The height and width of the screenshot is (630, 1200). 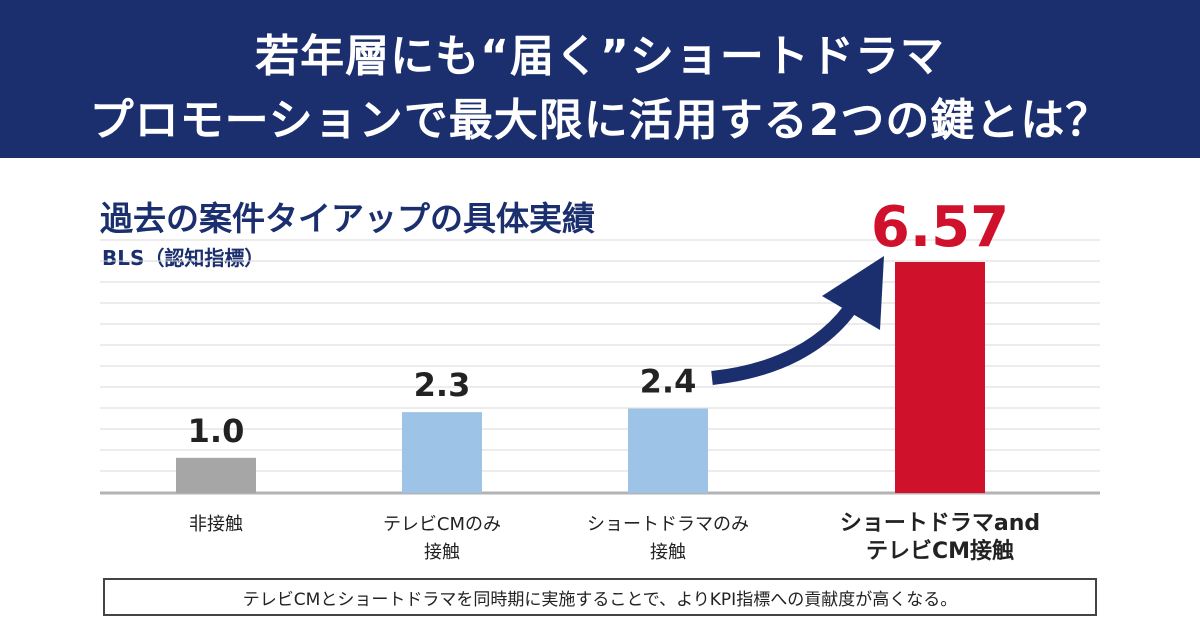 I want to click on arrow-head, so click(x=853, y=293).